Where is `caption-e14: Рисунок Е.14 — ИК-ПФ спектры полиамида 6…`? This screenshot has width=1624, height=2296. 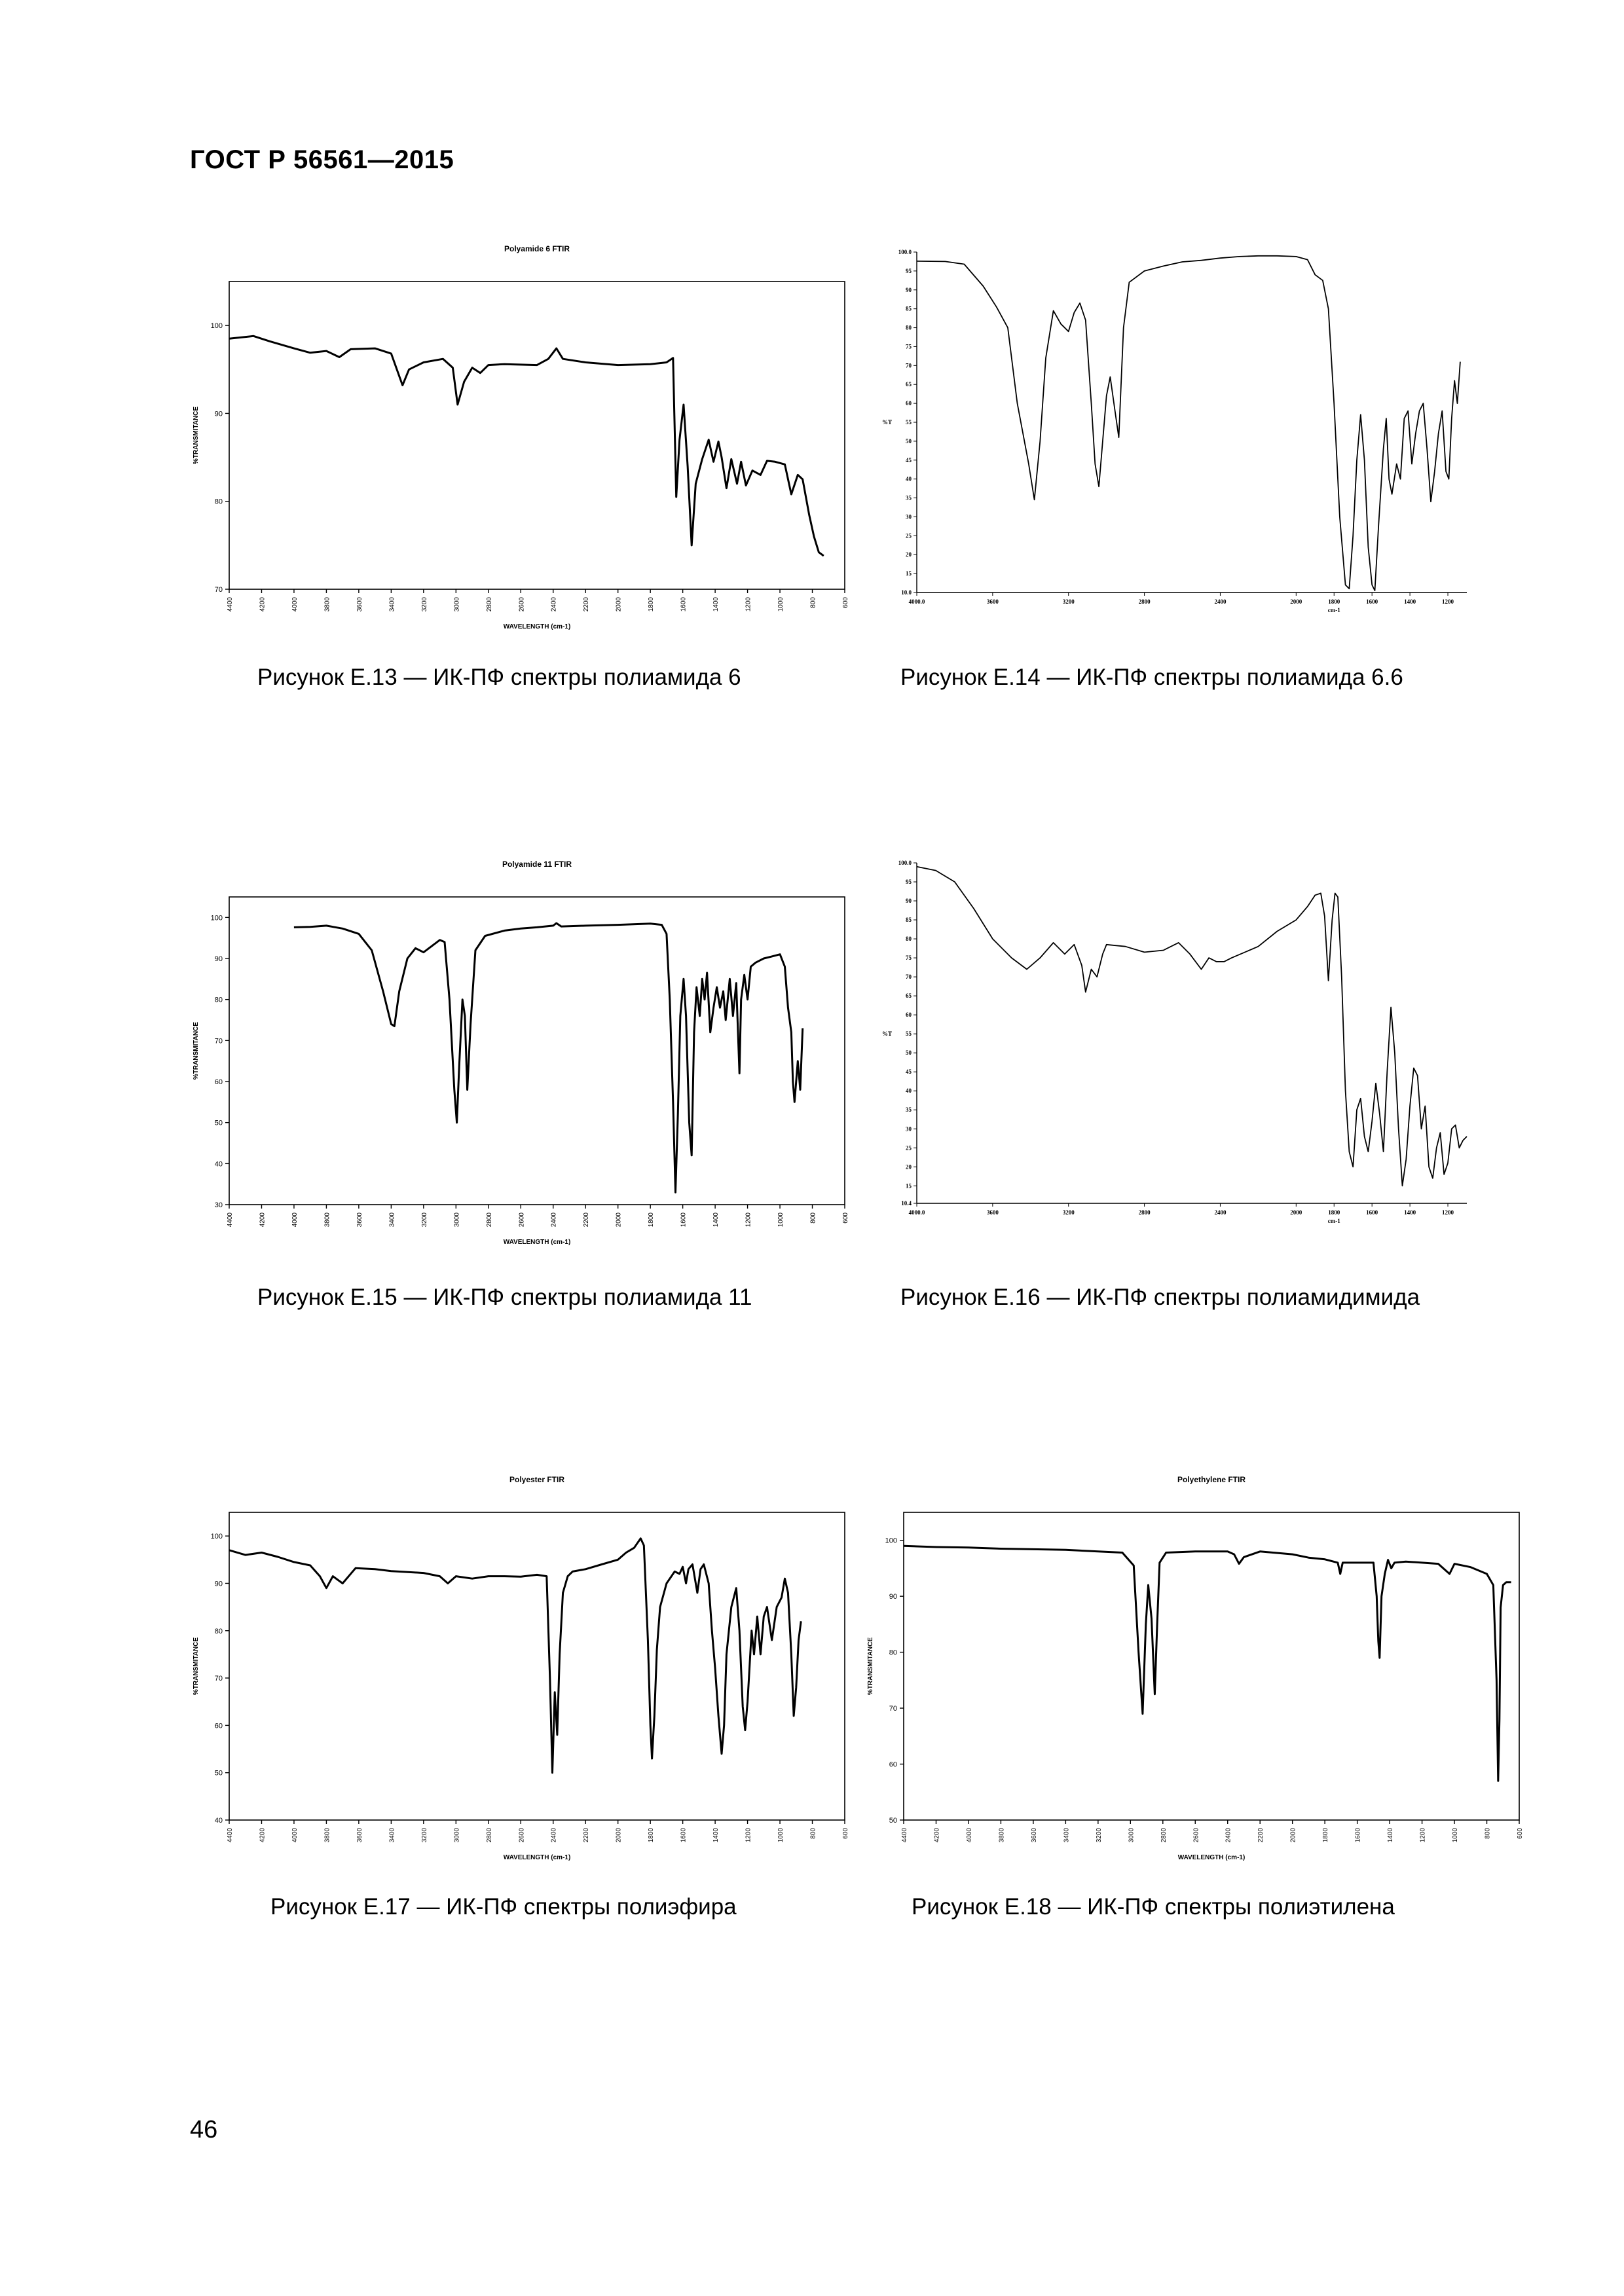 caption-e14: Рисунок Е.14 — ИК-ПФ спектры полиамида 6… is located at coordinates (1151, 677).